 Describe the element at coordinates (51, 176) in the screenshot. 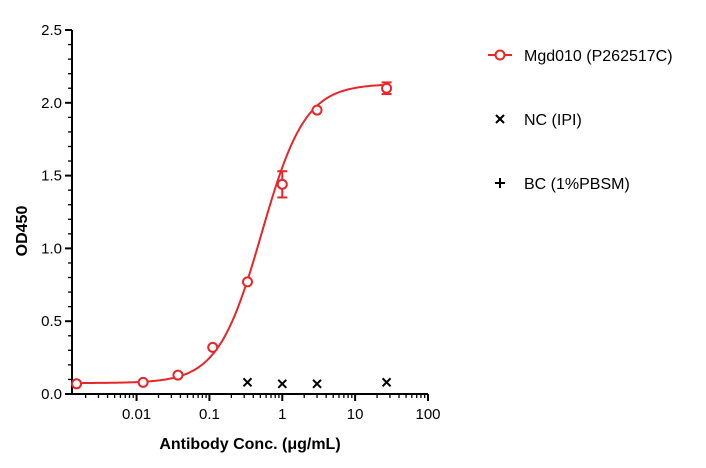

I see `y-tick-label: 1.5` at that location.